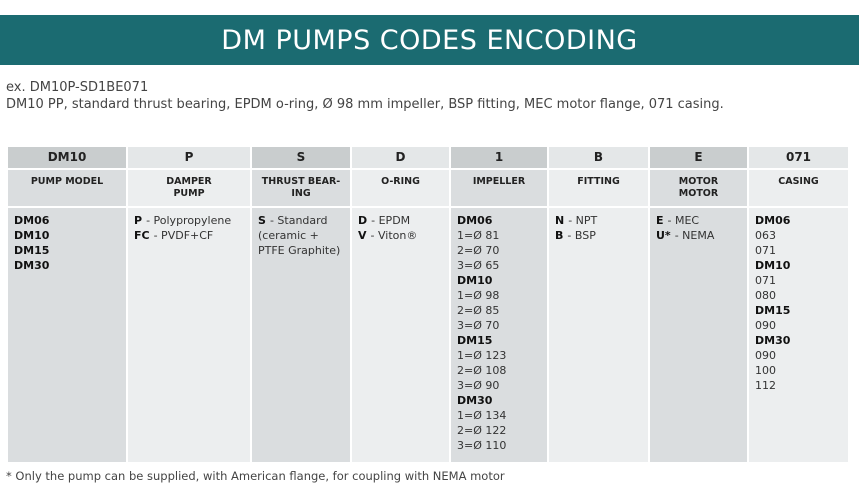 The image size is (859, 500). What do you see at coordinates (801, 355) in the screenshot?
I see `body-line: 090` at bounding box center [801, 355].